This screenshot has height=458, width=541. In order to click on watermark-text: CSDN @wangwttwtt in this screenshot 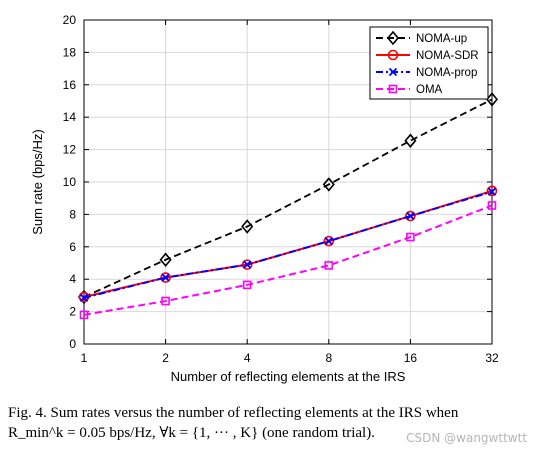, I will do `click(466, 438)`.